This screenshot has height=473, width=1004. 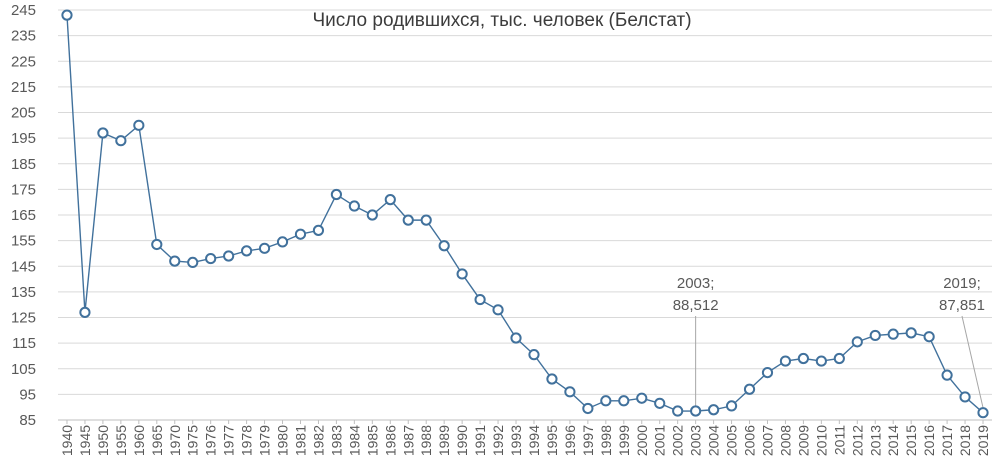 I want to click on y-tick-label: 235, so click(x=23, y=36).